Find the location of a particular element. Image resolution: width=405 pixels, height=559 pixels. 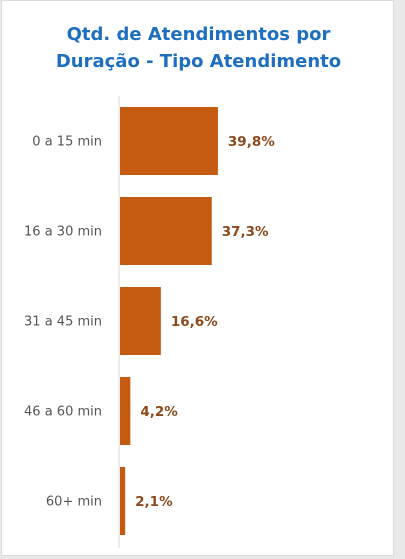

data-label: 2,1% is located at coordinates (154, 502).